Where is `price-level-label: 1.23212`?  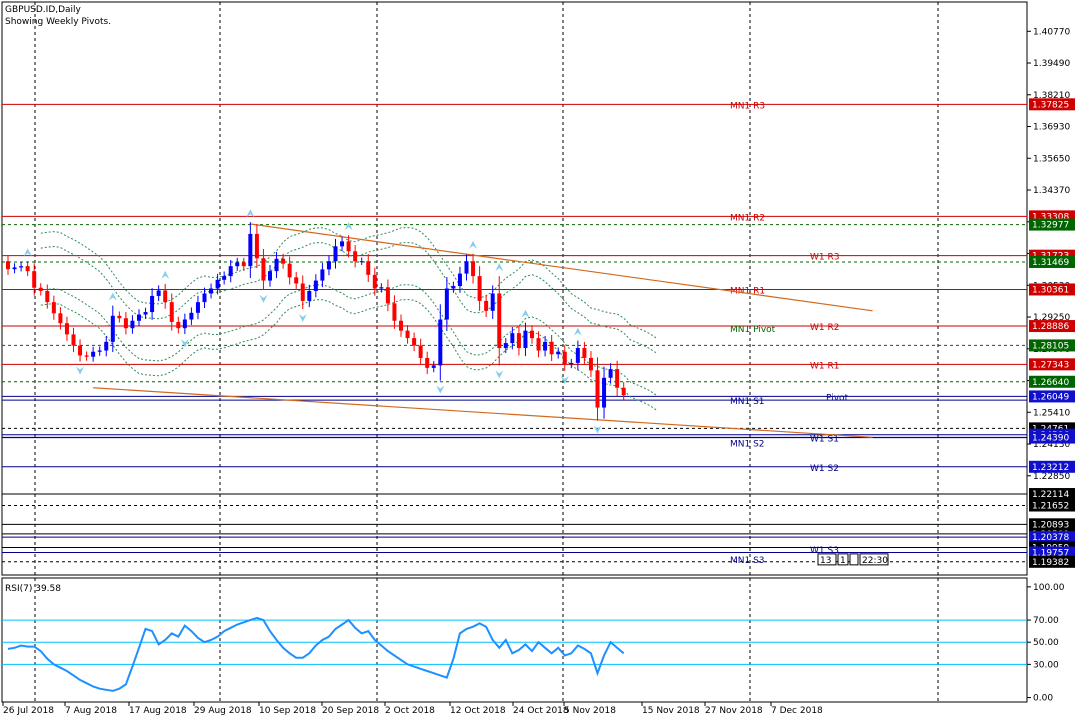 price-level-label: 1.23212 is located at coordinates (1050, 468).